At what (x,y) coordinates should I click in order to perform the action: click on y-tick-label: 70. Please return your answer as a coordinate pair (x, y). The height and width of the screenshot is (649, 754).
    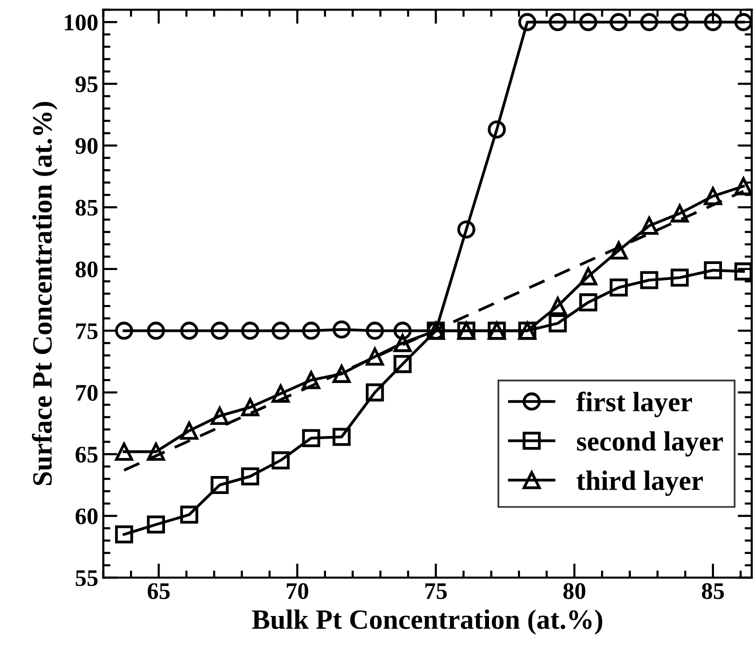
    Looking at the image, I should click on (87, 392).